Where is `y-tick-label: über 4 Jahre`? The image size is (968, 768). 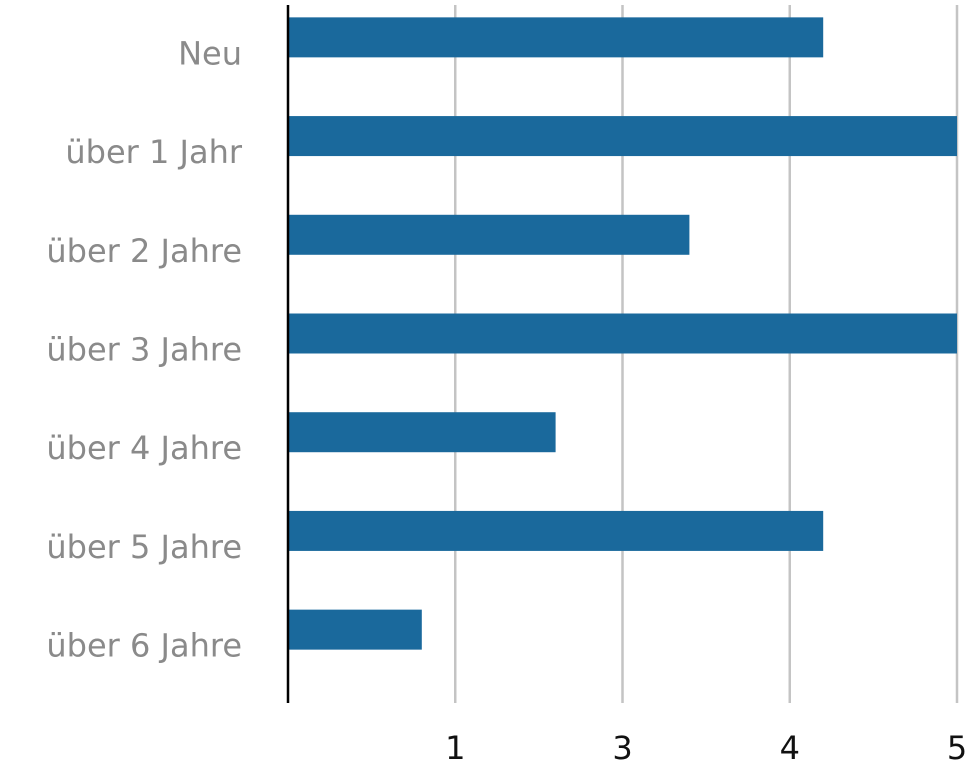
y-tick-label: über 4 Jahre is located at coordinates (144, 448).